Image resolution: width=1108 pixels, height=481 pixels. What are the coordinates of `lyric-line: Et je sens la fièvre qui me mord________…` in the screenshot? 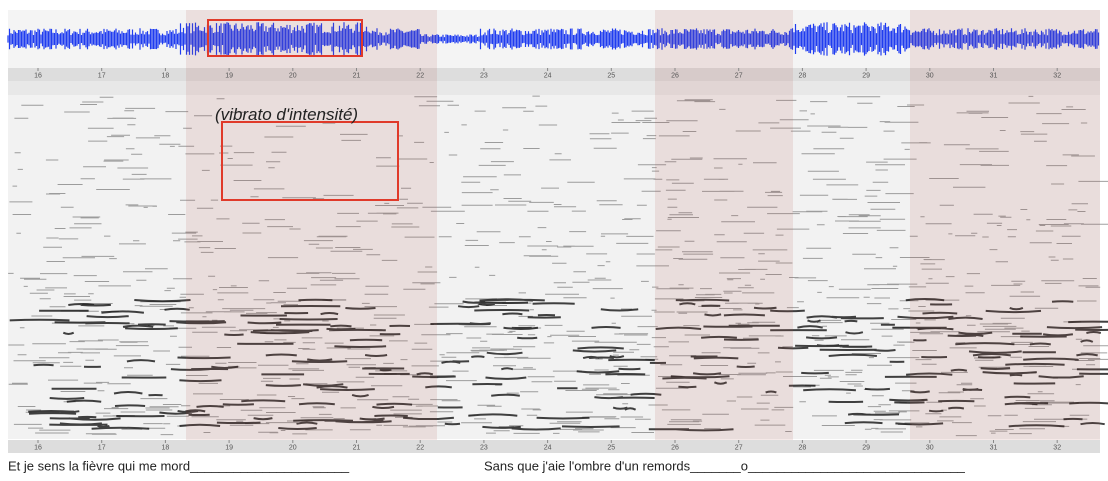 It's located at (179, 465).